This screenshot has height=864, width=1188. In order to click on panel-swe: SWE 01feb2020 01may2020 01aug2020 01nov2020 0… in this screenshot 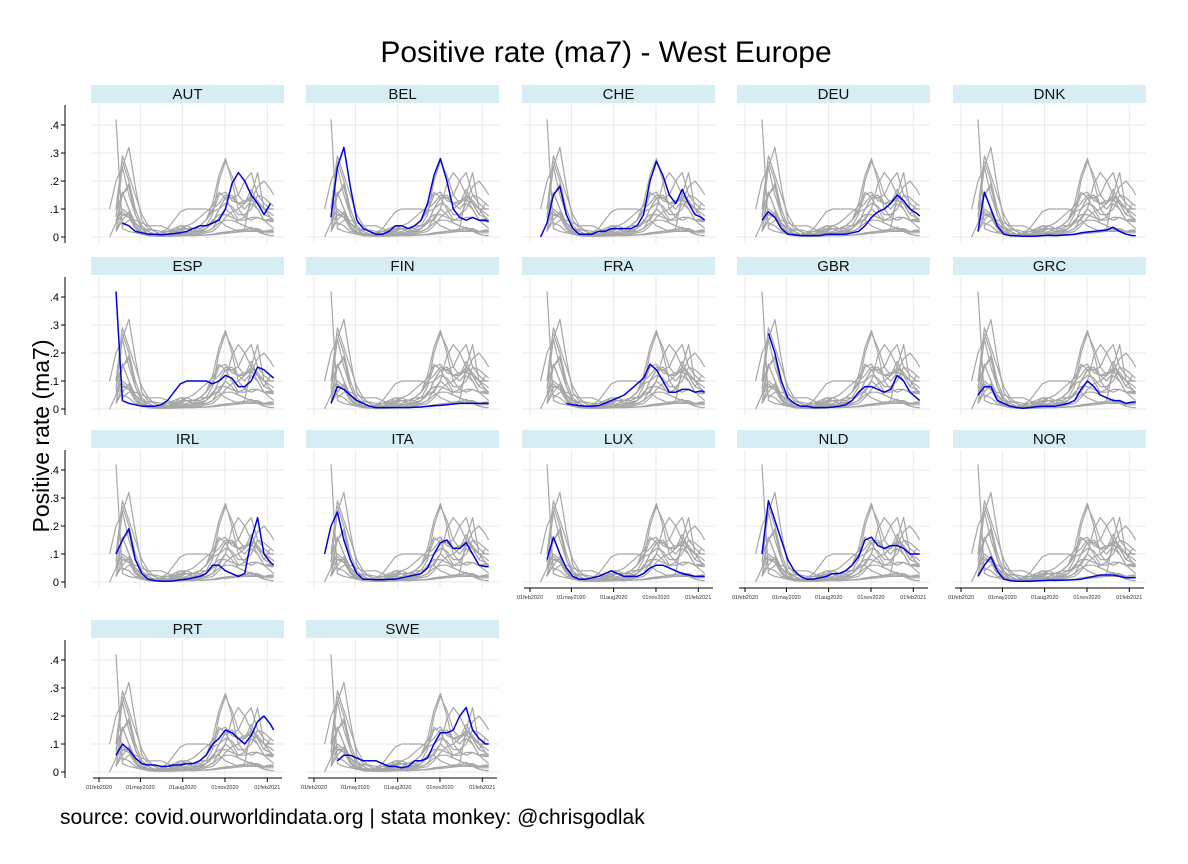, I will do `click(400, 705)`.